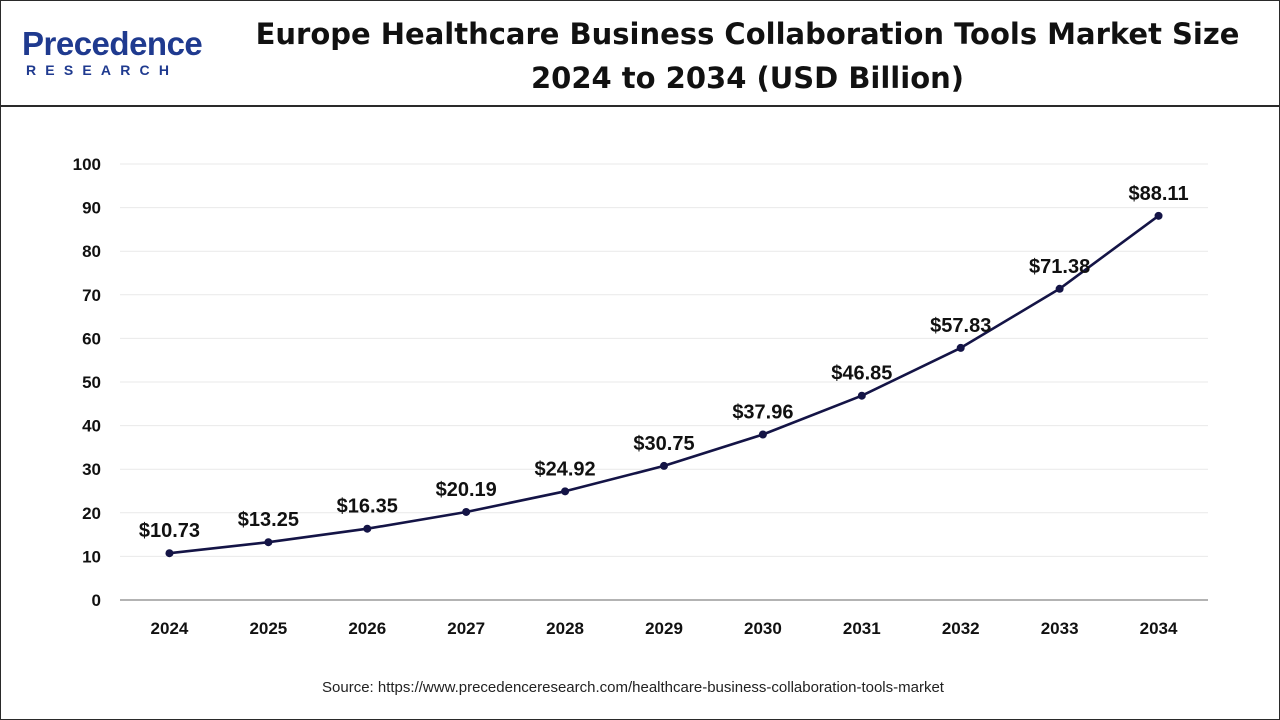 This screenshot has width=1280, height=720. What do you see at coordinates (91, 382) in the screenshot?
I see `y-tick-label: 50` at bounding box center [91, 382].